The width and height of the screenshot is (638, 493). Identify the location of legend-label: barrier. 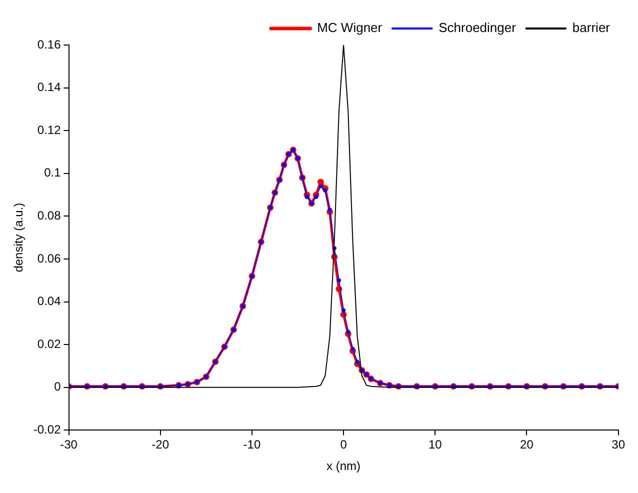
(591, 28).